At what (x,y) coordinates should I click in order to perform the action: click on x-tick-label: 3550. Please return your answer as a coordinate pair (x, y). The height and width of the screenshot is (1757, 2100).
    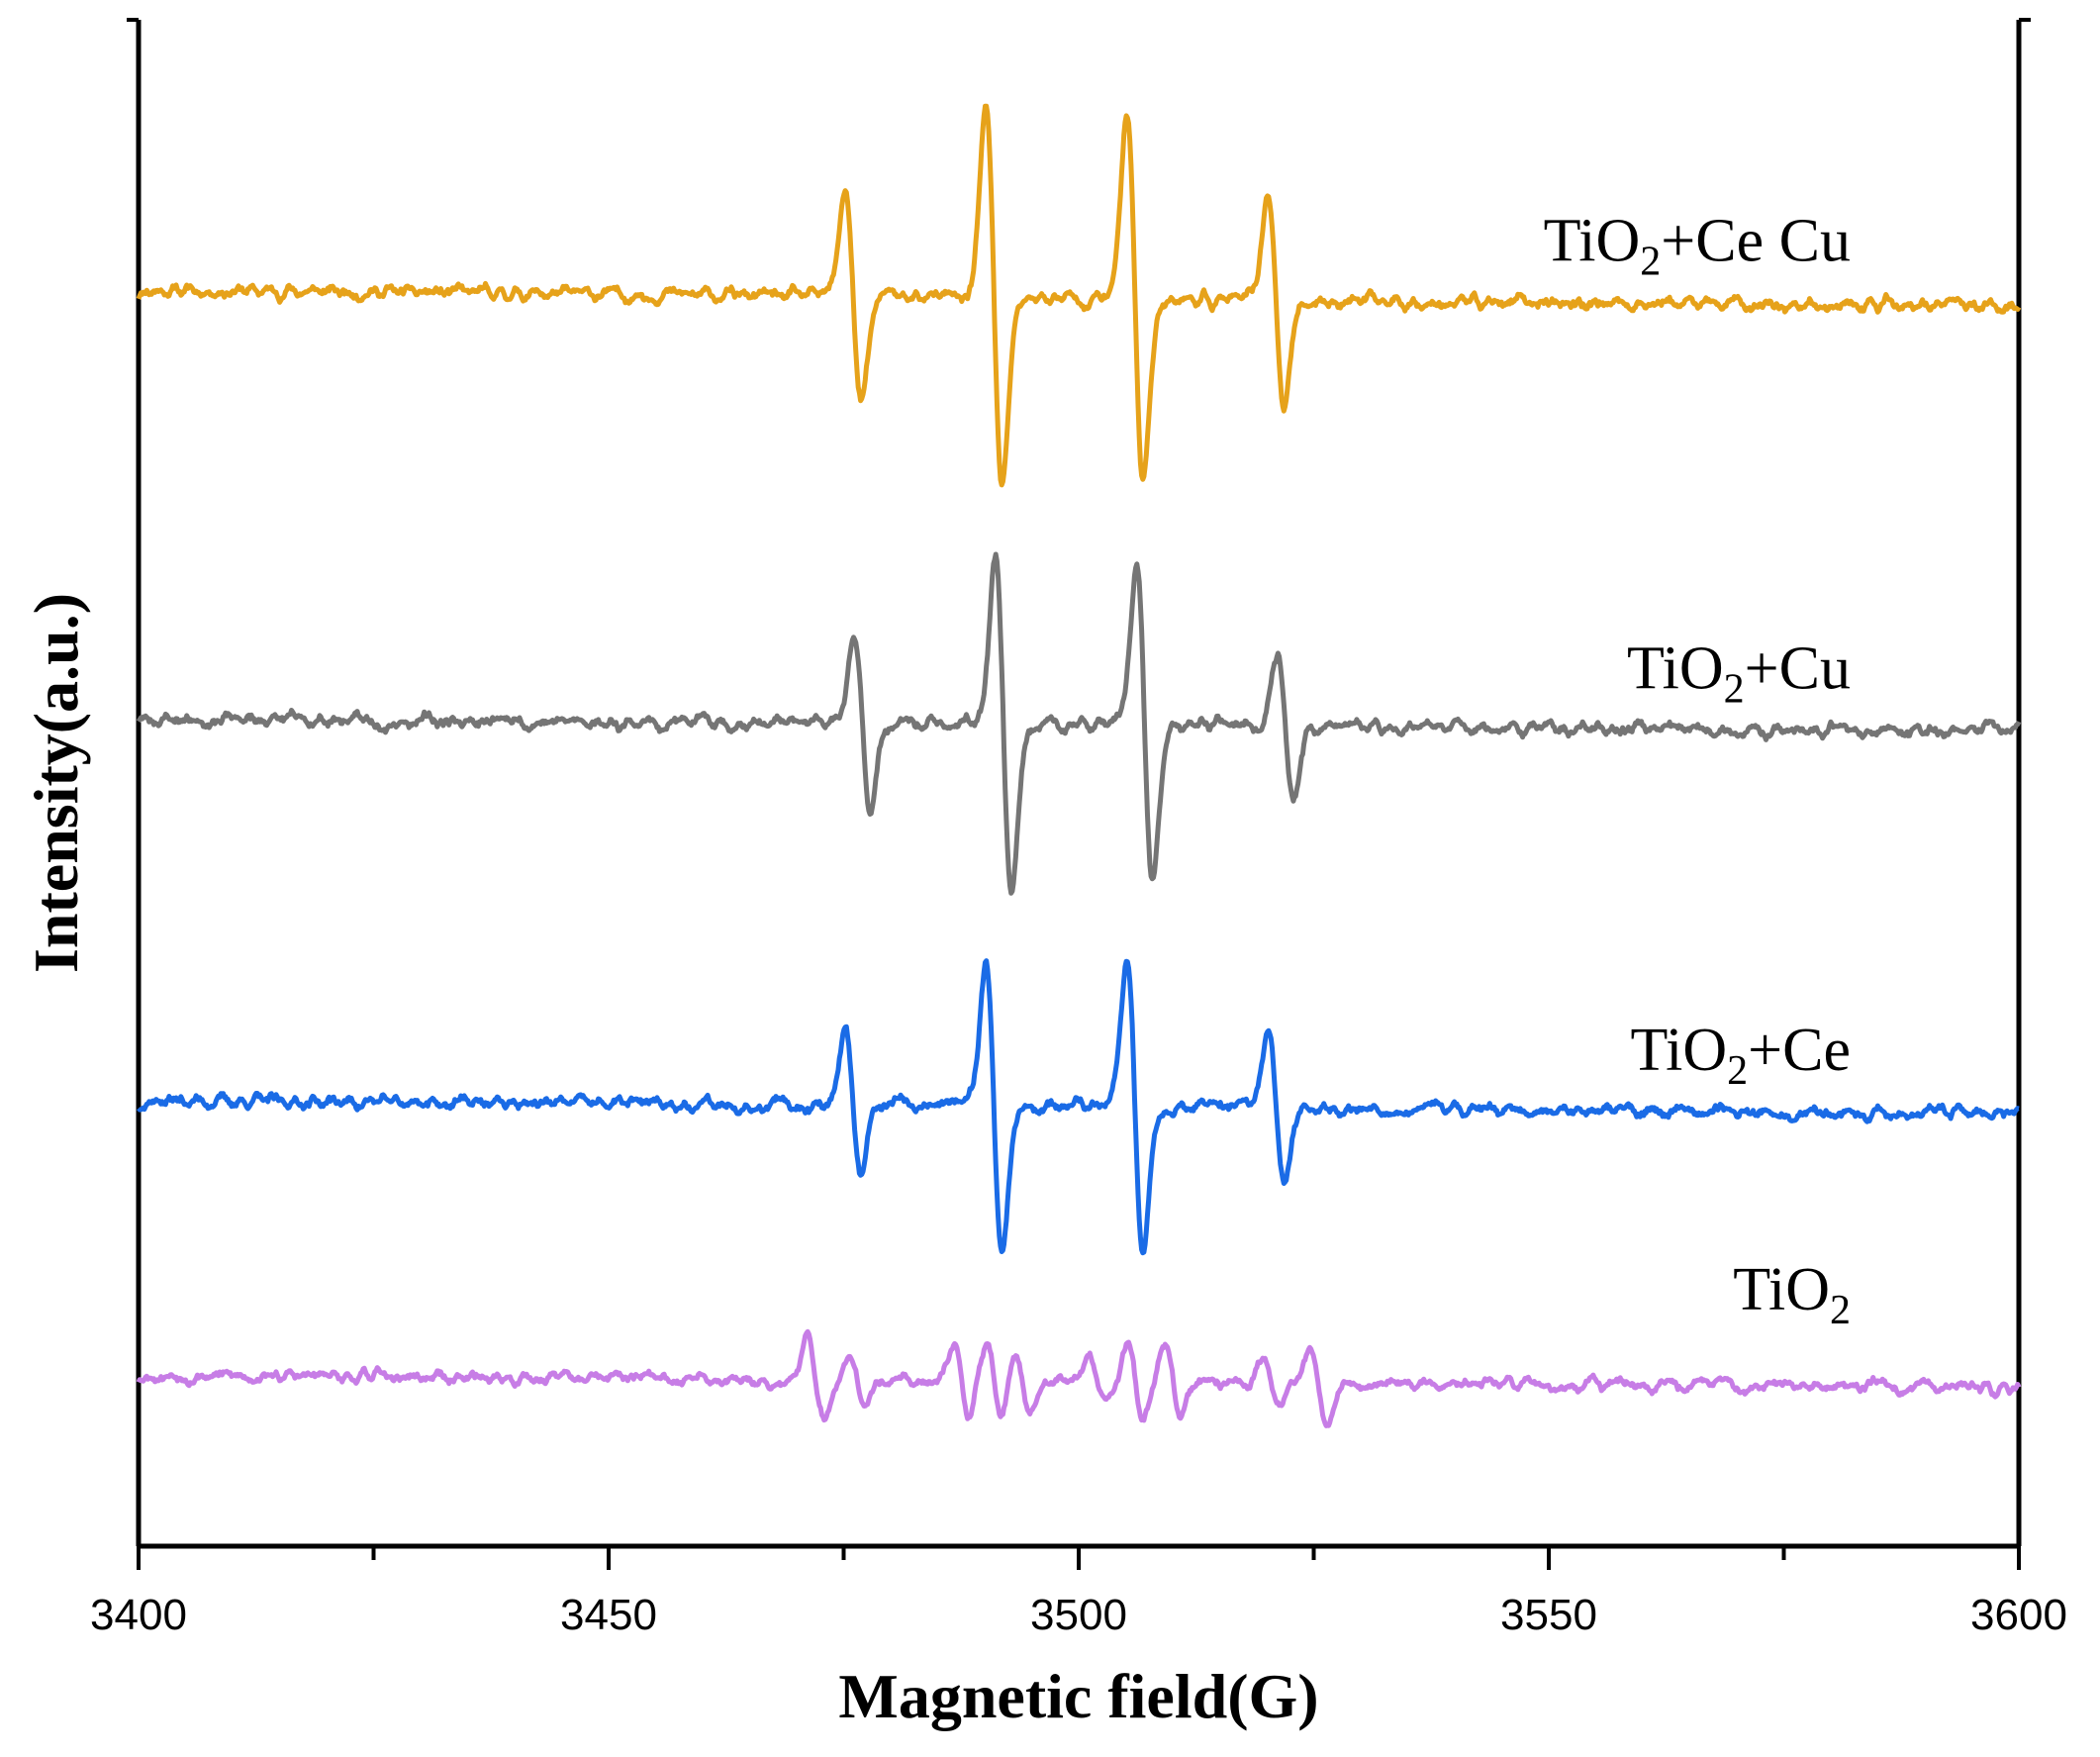
    Looking at the image, I should click on (1548, 1615).